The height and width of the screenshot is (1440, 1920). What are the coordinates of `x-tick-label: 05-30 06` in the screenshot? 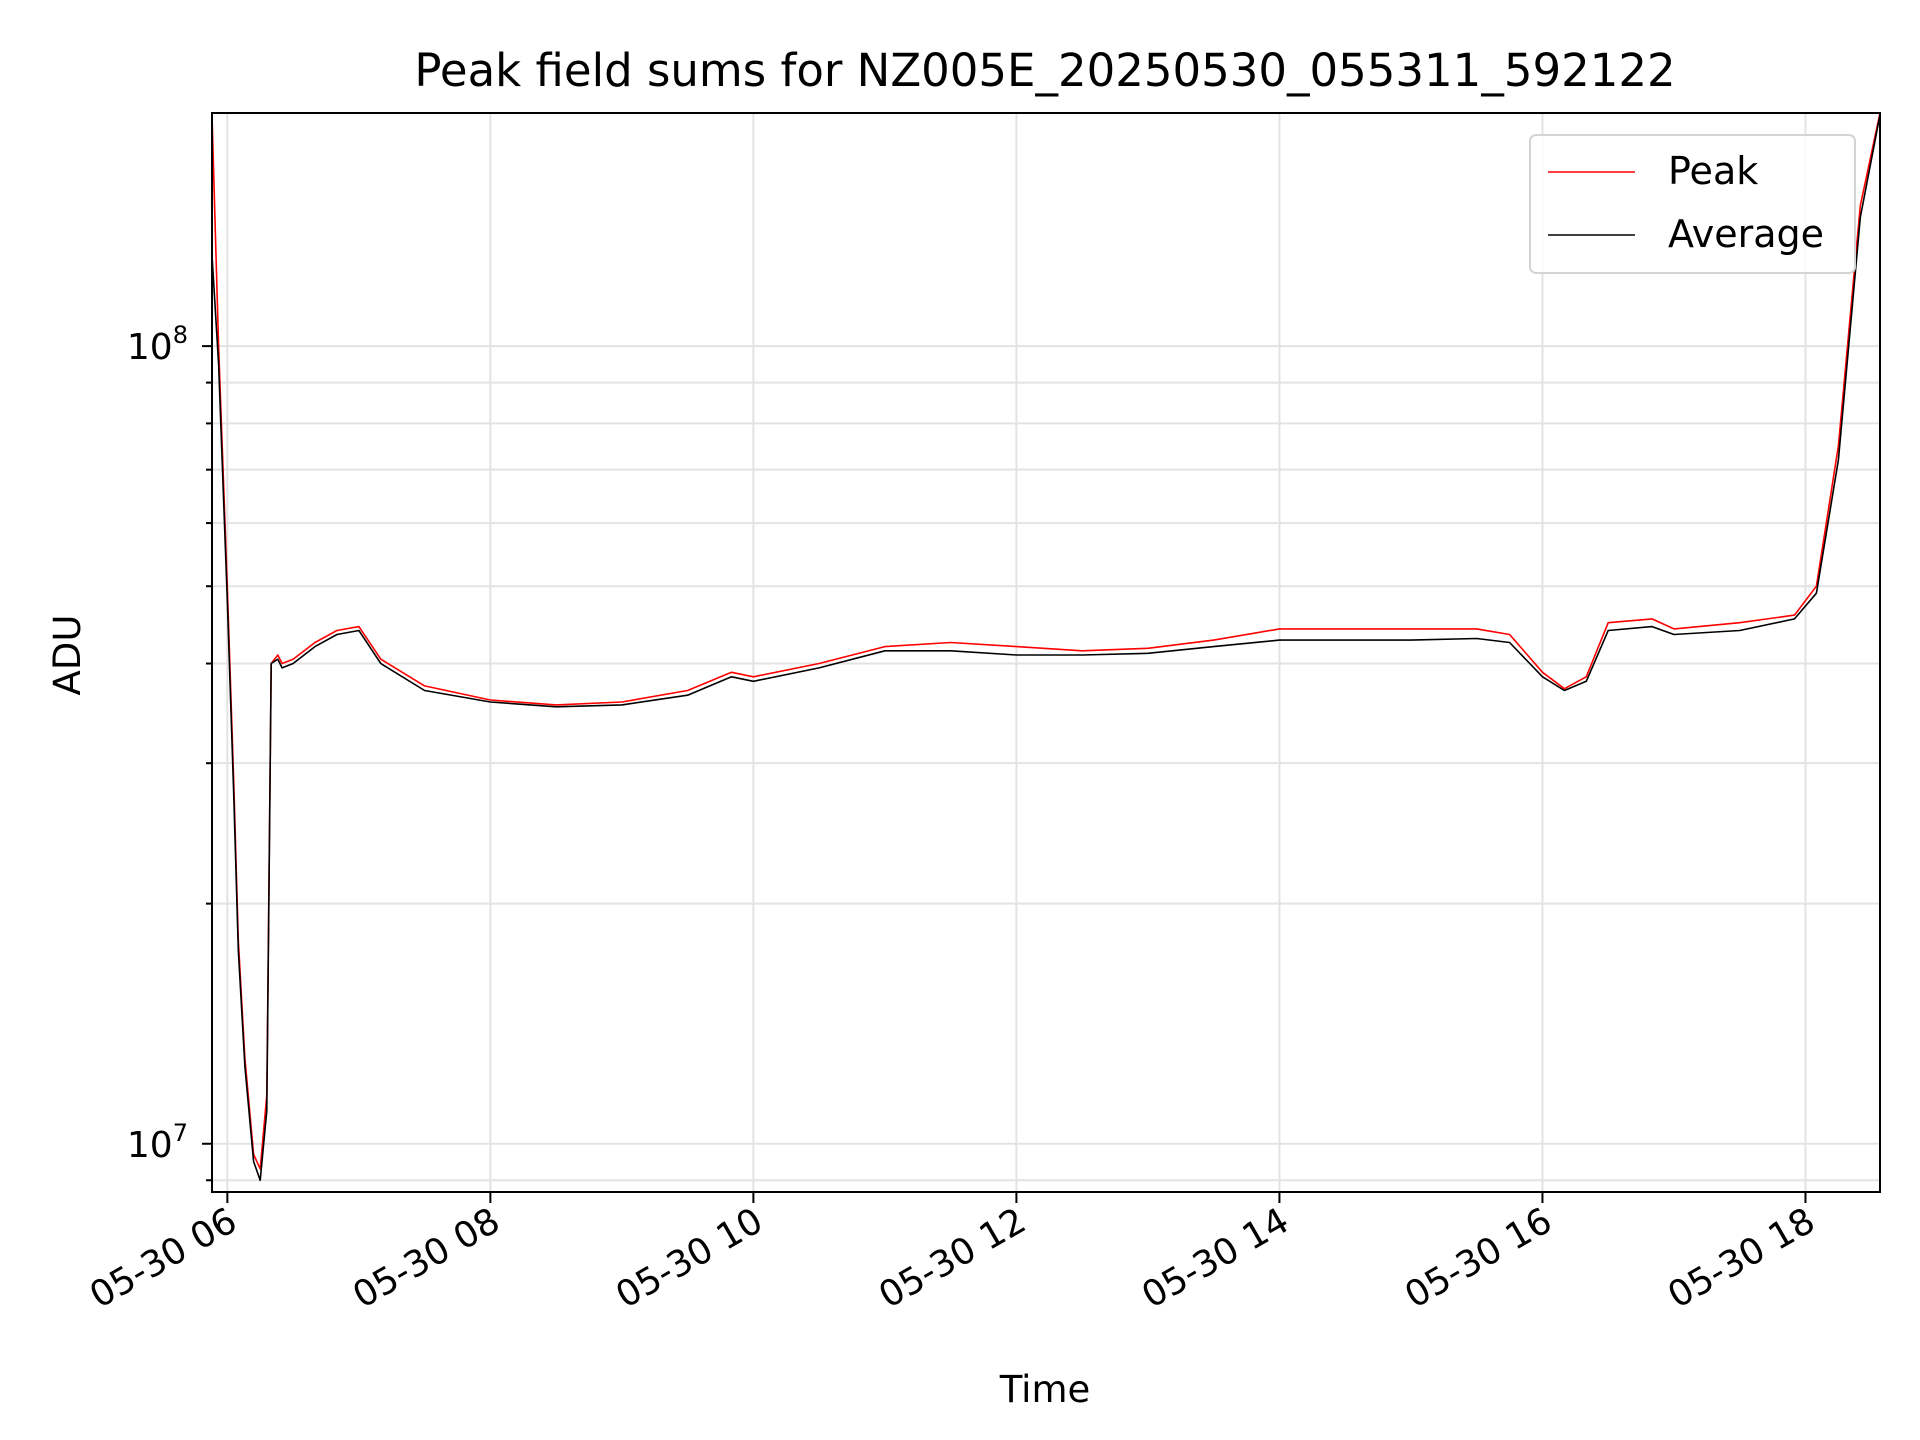 It's located at (163, 1258).